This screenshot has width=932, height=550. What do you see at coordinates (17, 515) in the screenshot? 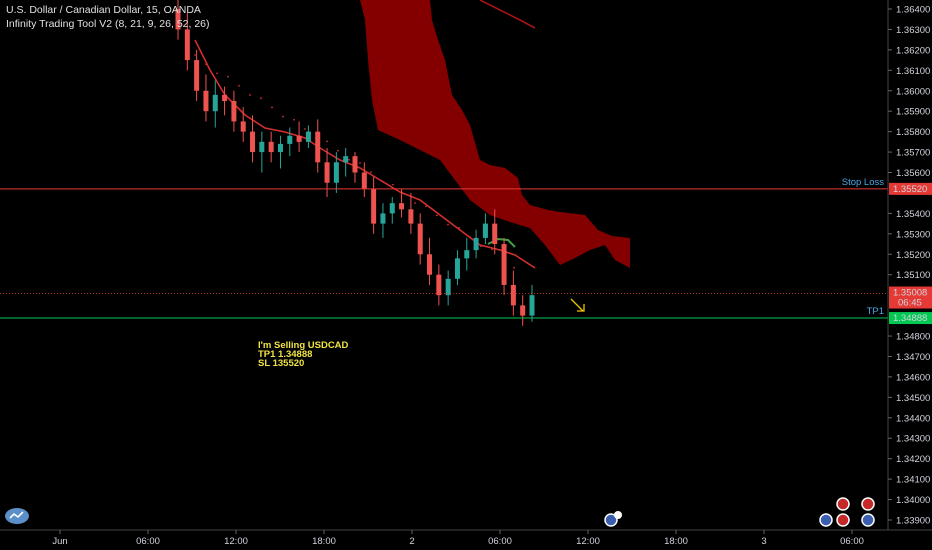
I see `tradingview-logo-icon` at bounding box center [17, 515].